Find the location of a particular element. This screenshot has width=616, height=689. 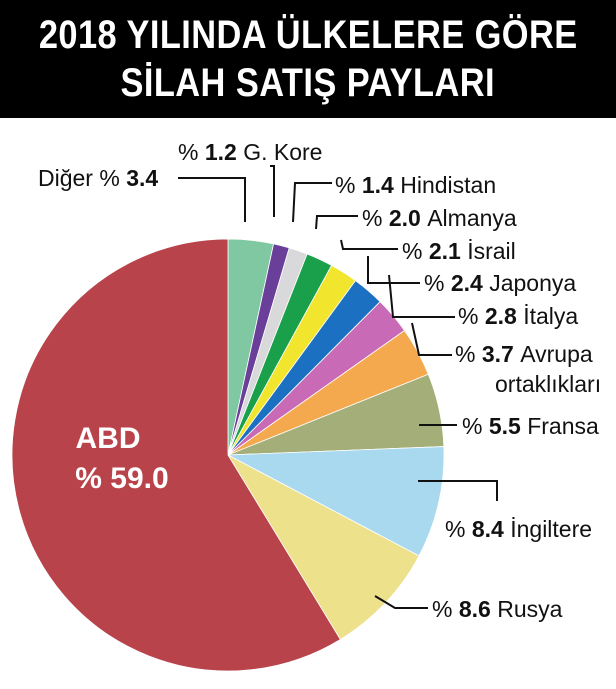

slice-label-almanya: % 2.0 Almanya is located at coordinates (439, 218).